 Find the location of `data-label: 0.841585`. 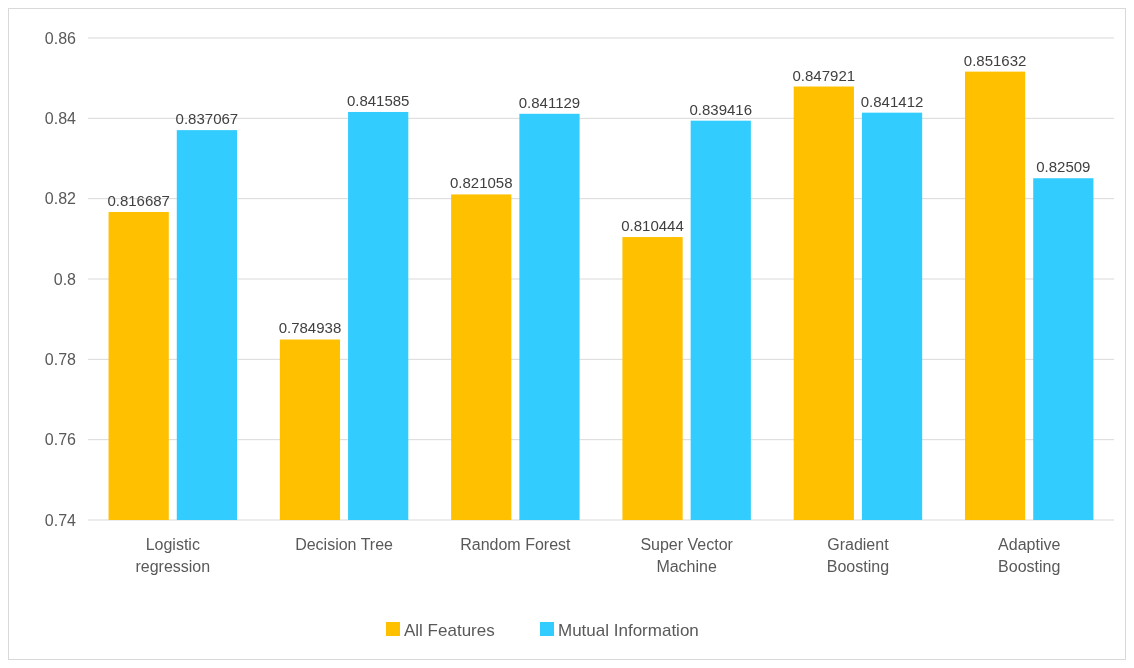

data-label: 0.841585 is located at coordinates (378, 100).